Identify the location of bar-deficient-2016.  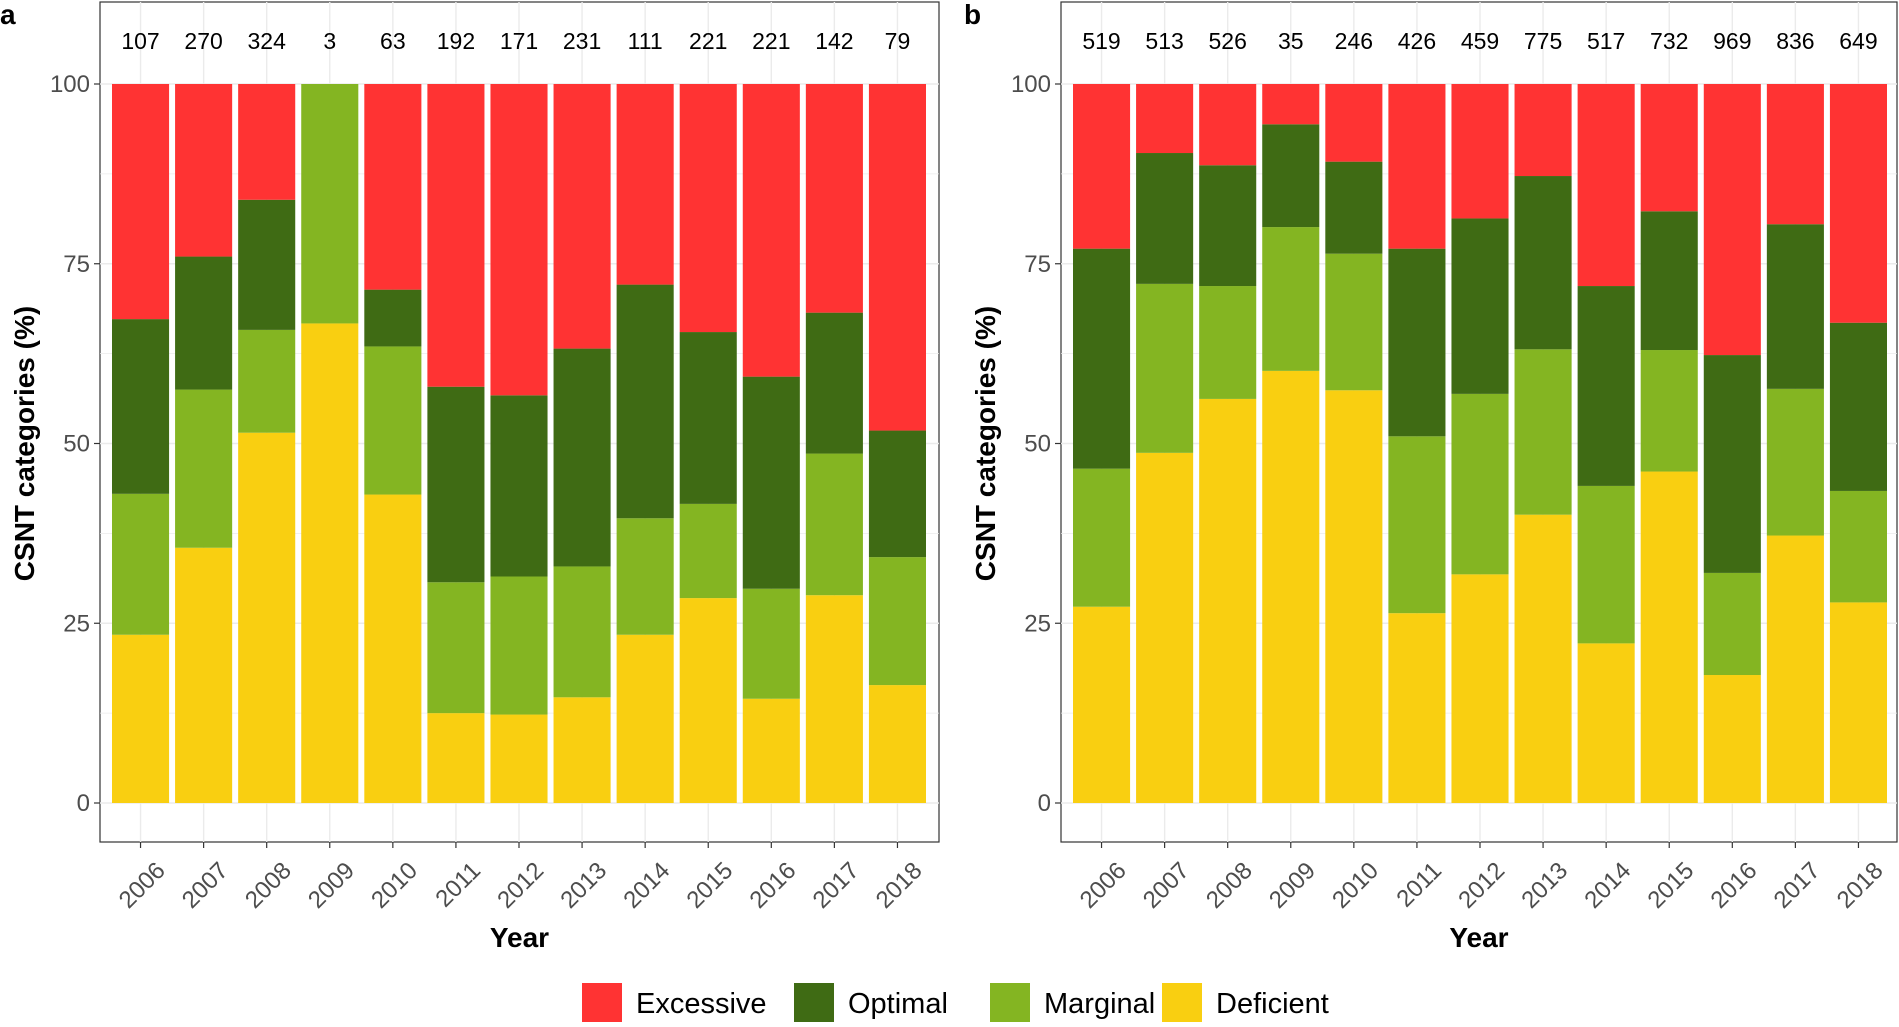
(771, 750).